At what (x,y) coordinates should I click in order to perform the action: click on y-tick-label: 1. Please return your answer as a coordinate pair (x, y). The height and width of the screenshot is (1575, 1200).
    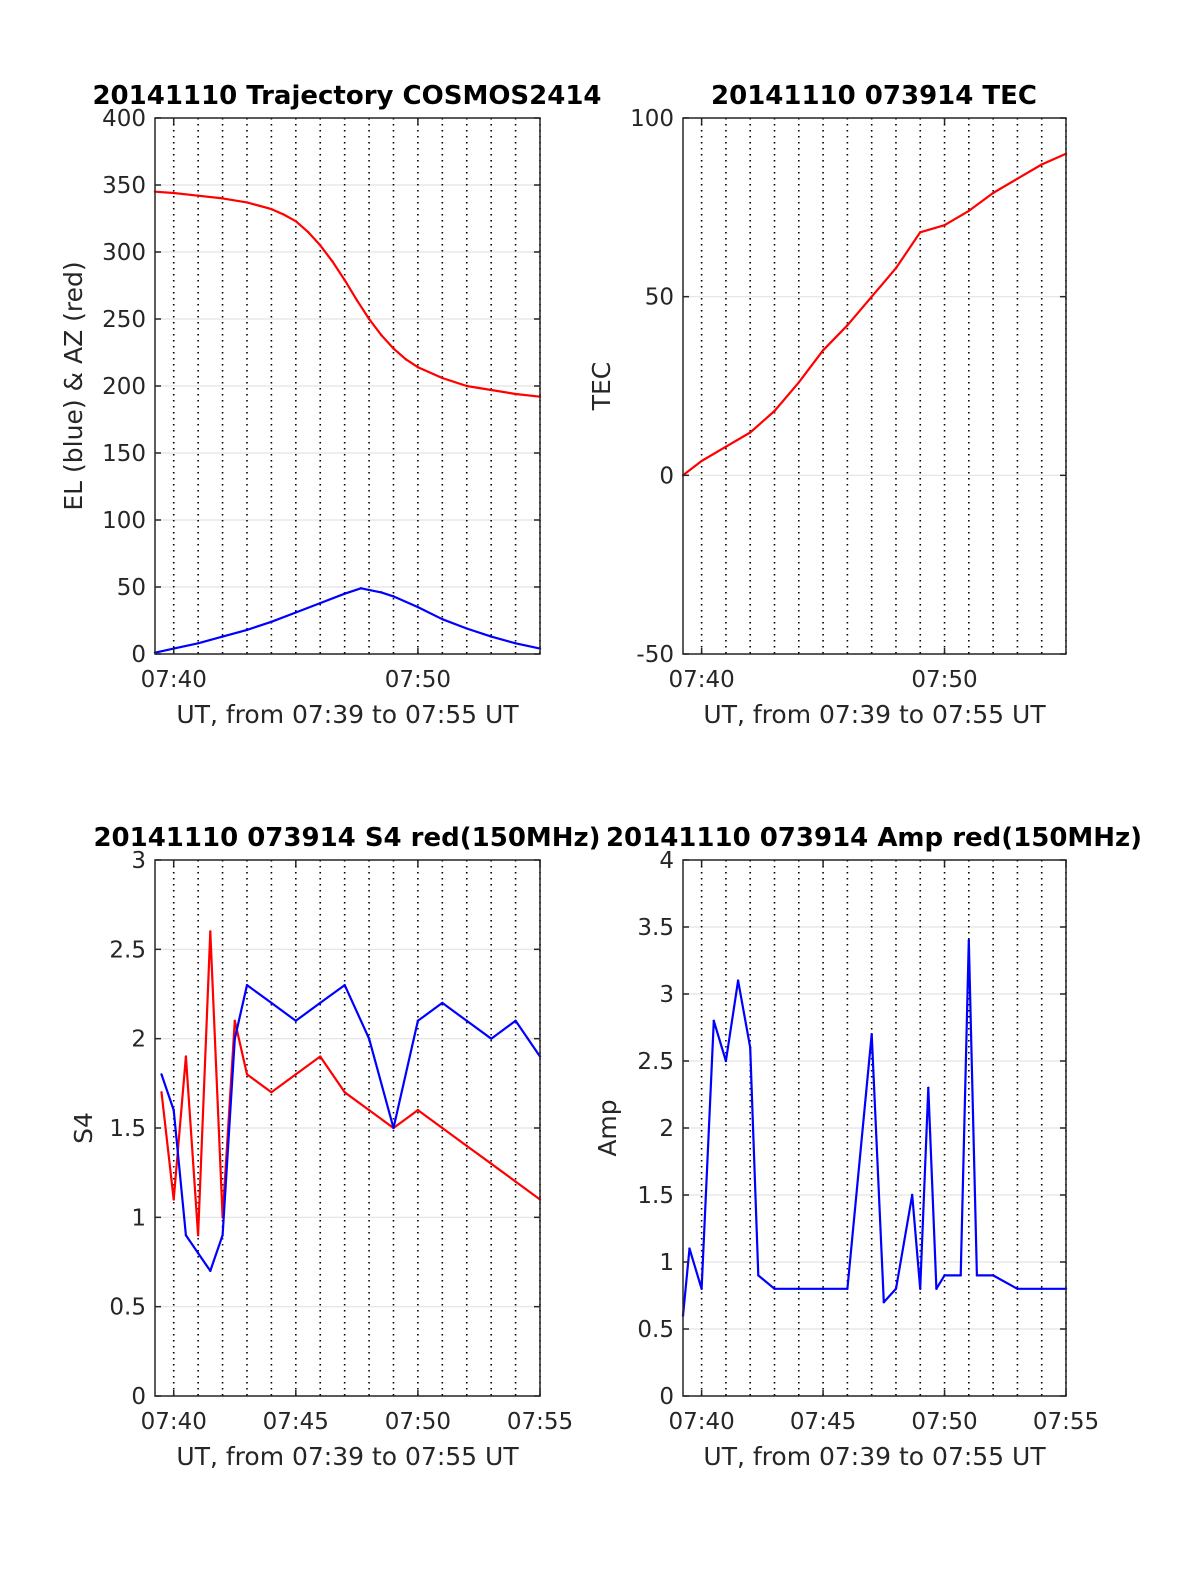
    Looking at the image, I should click on (138, 1218).